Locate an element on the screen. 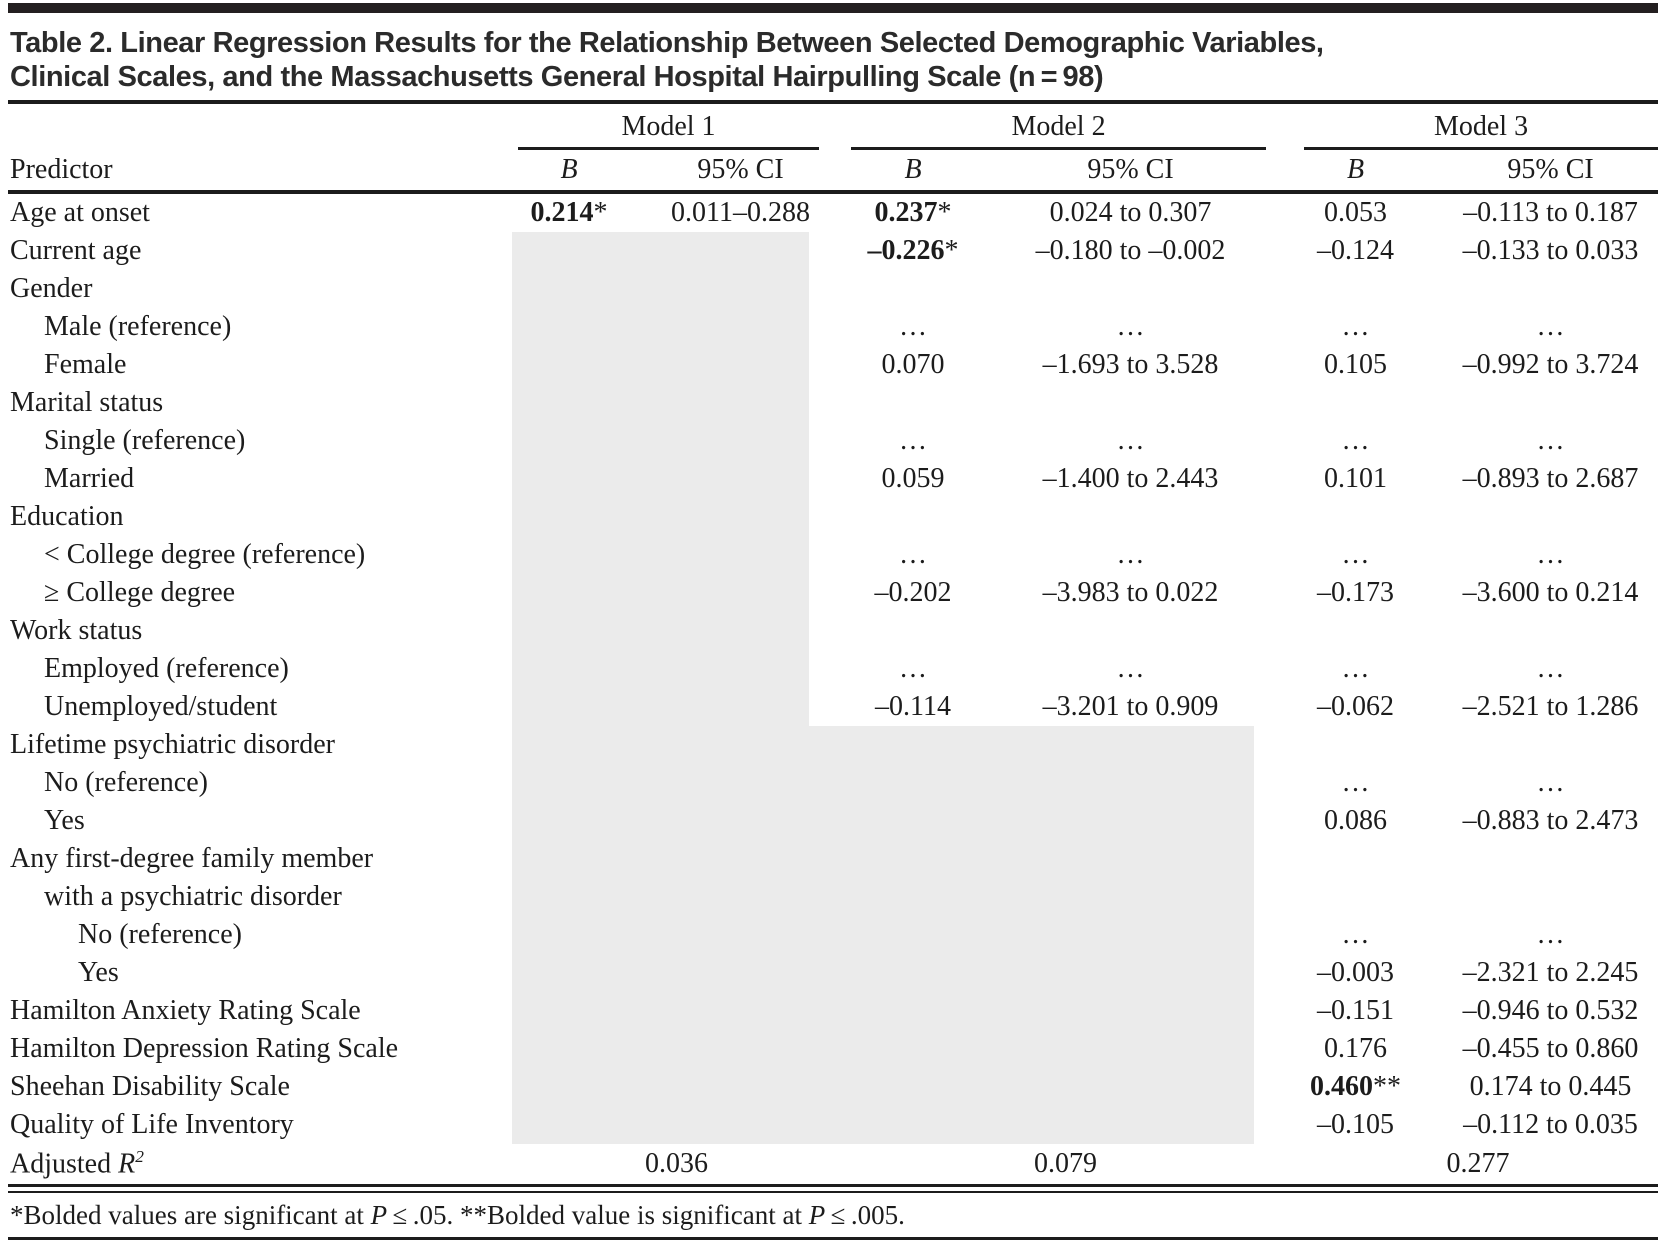  cell-m3b: –0.124 is located at coordinates (1356, 250).